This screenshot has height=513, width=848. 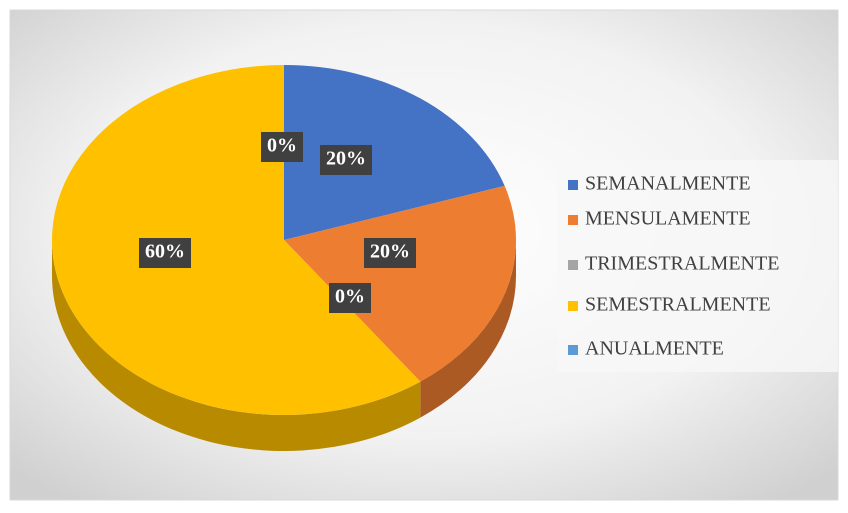 What do you see at coordinates (682, 264) in the screenshot?
I see `legend-label: TRIMESTRALMENTE` at bounding box center [682, 264].